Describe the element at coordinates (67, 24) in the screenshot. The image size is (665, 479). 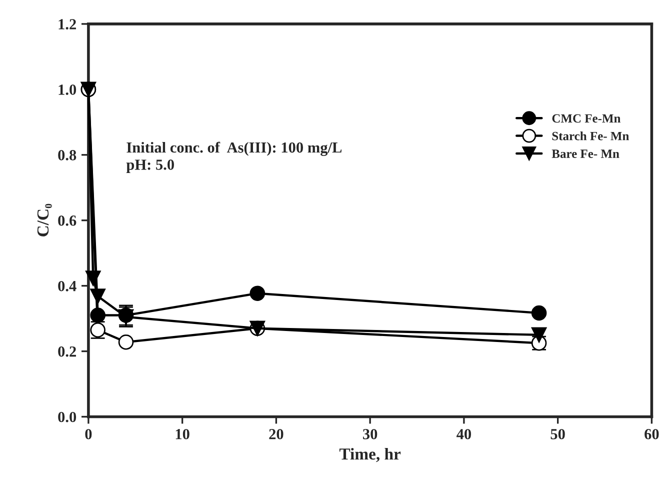
I see `y-tick-label: 1.2` at that location.